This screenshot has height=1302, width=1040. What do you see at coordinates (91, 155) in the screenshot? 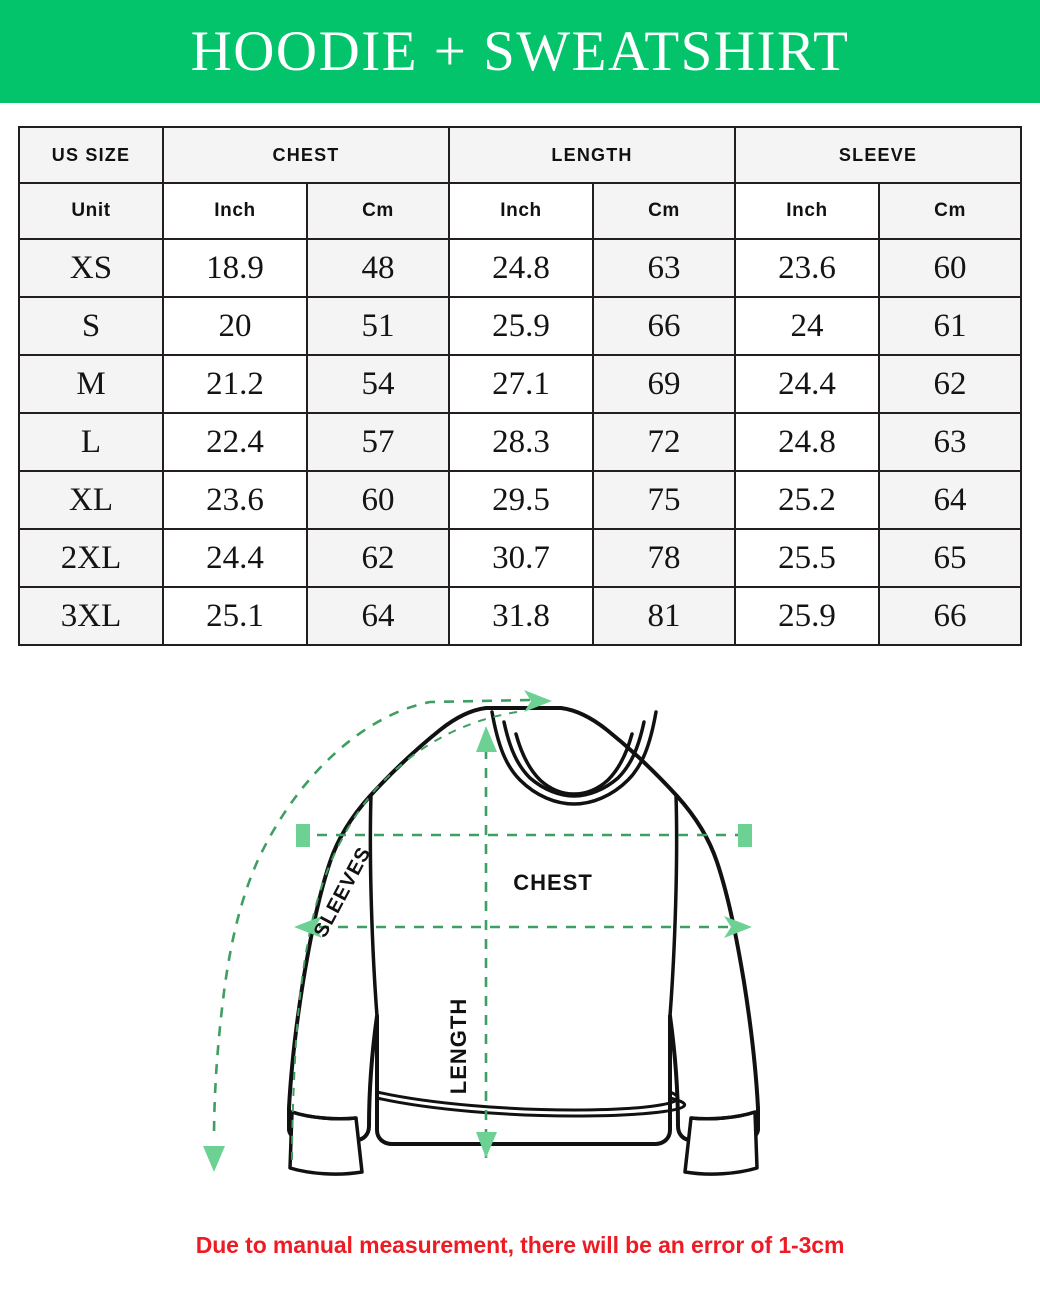
I see `header-us-size: US SIZE` at bounding box center [91, 155].